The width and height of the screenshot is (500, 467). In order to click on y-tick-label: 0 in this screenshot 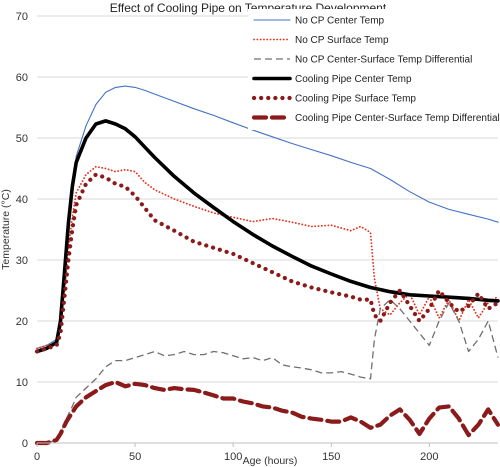, I will do `click(25, 444)`.